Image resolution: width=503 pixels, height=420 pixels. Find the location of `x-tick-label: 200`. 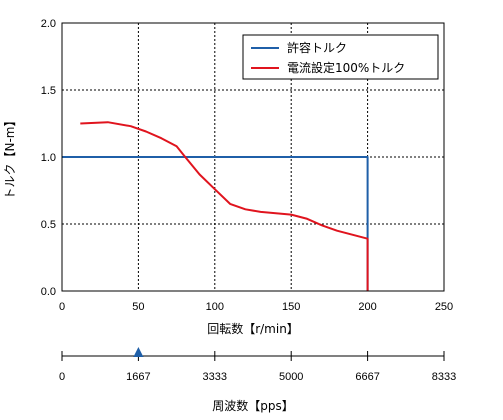

x-tick-label: 200 is located at coordinates (367, 307).